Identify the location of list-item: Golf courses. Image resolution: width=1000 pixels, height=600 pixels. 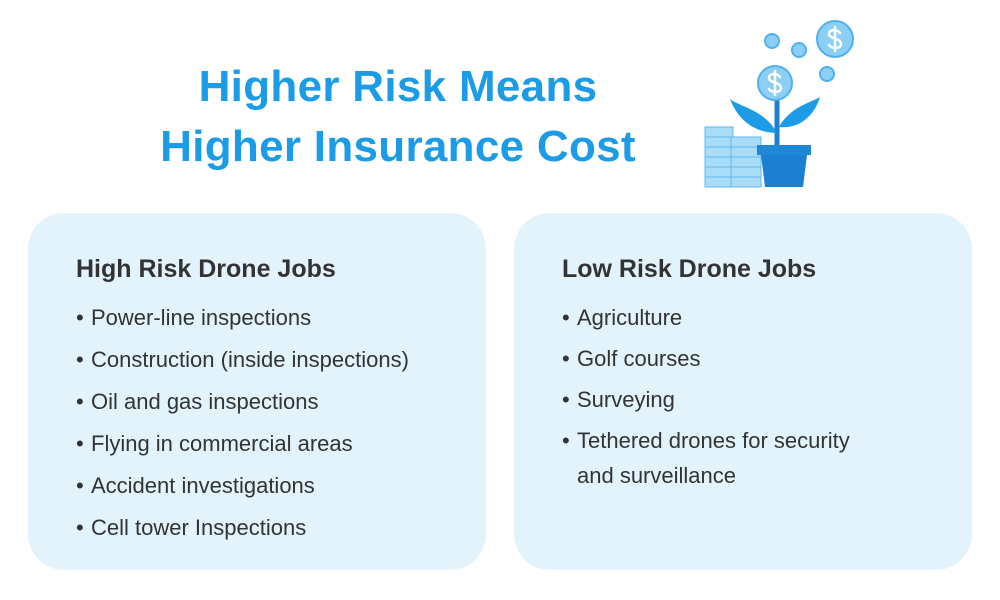
(717, 358).